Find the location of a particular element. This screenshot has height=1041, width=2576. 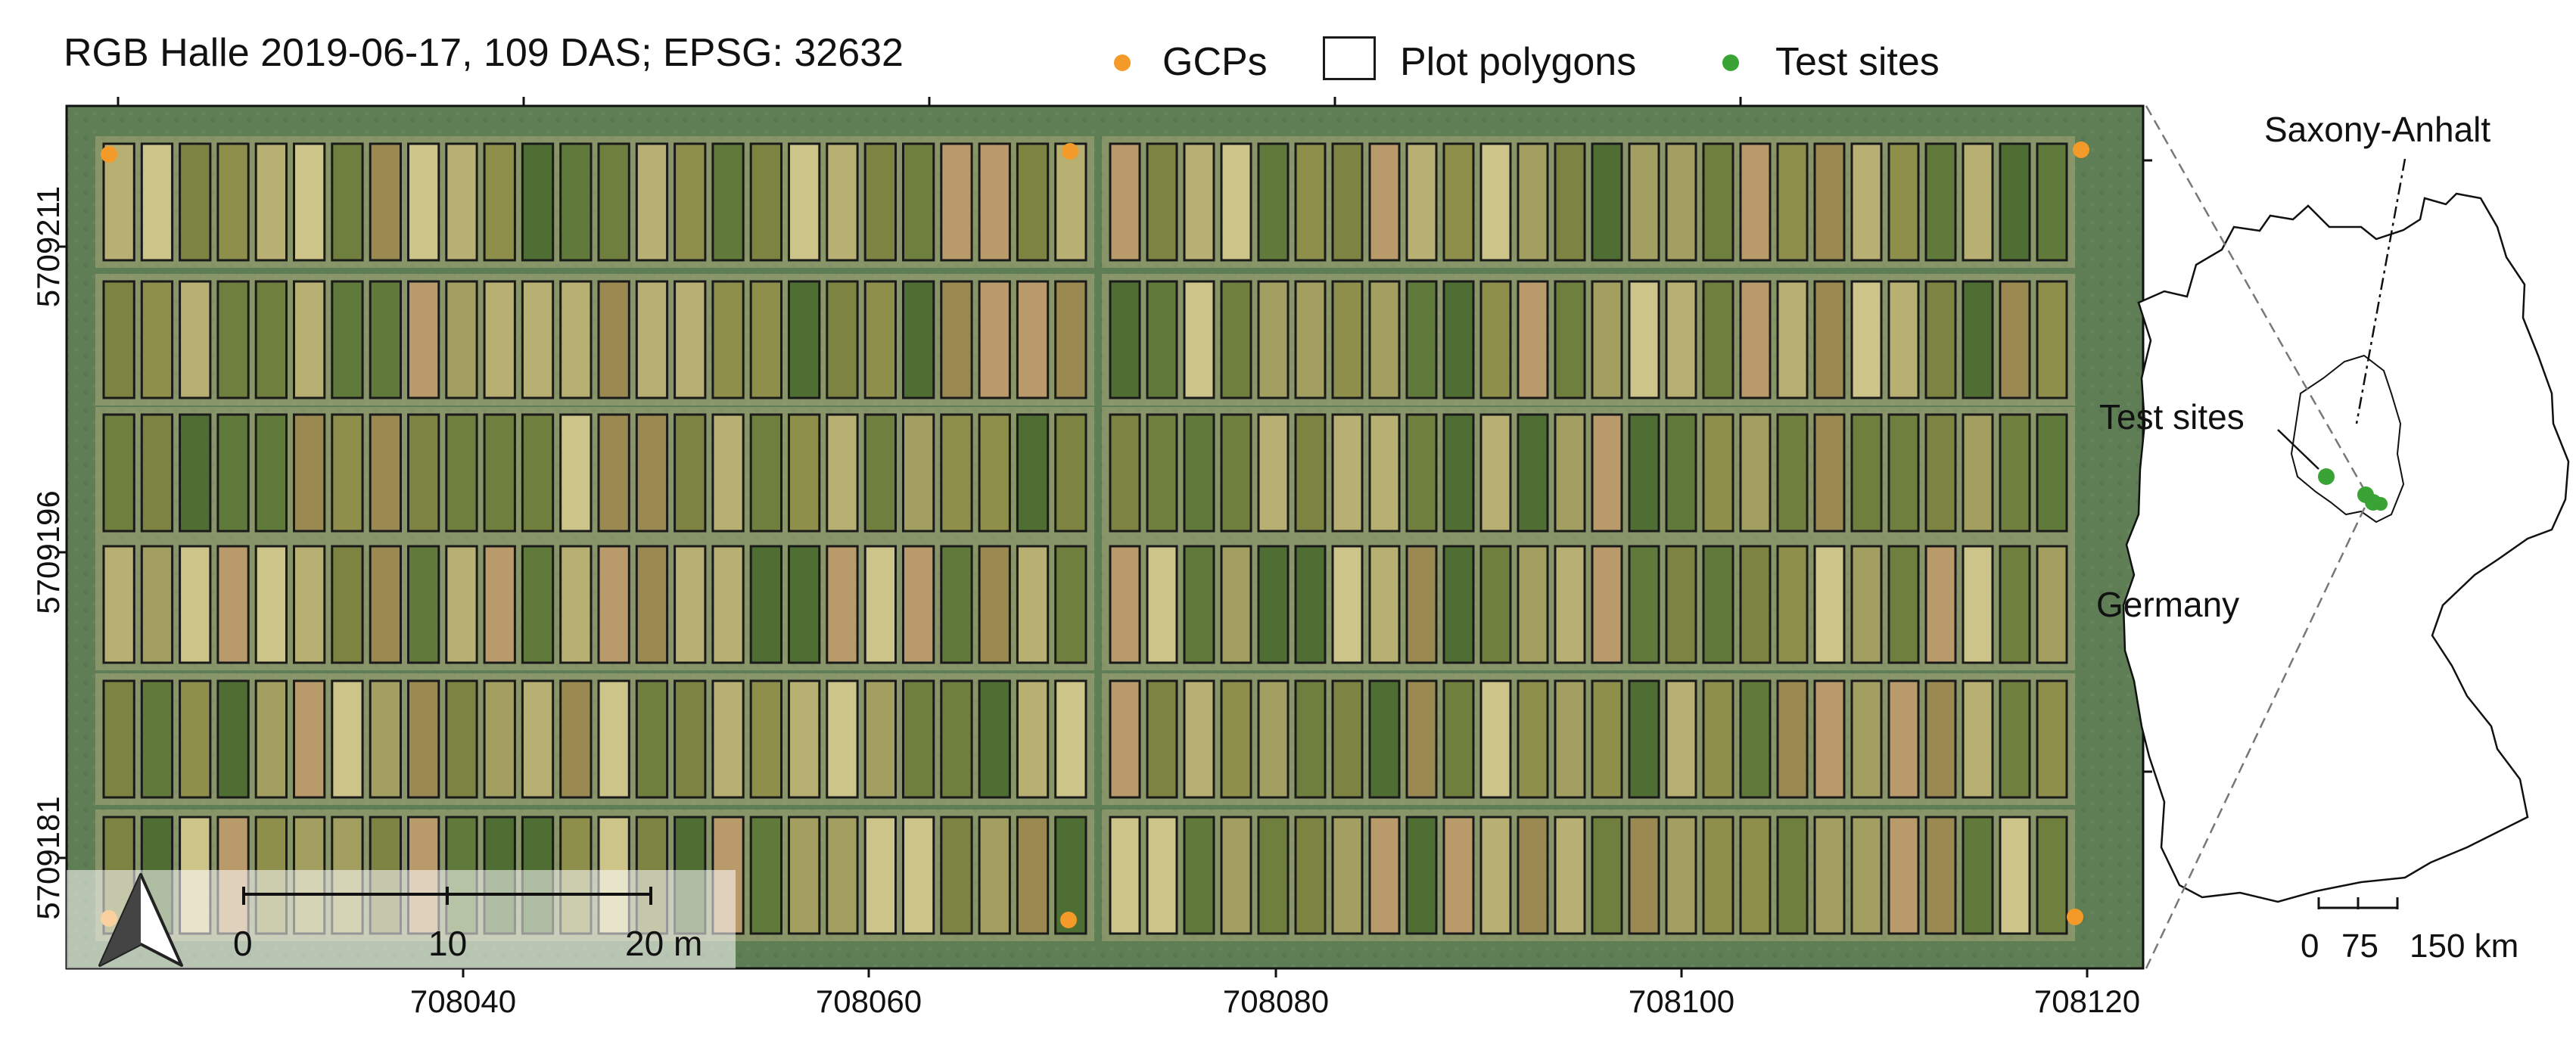

x-tick-708100: 708100 is located at coordinates (1681, 1001).